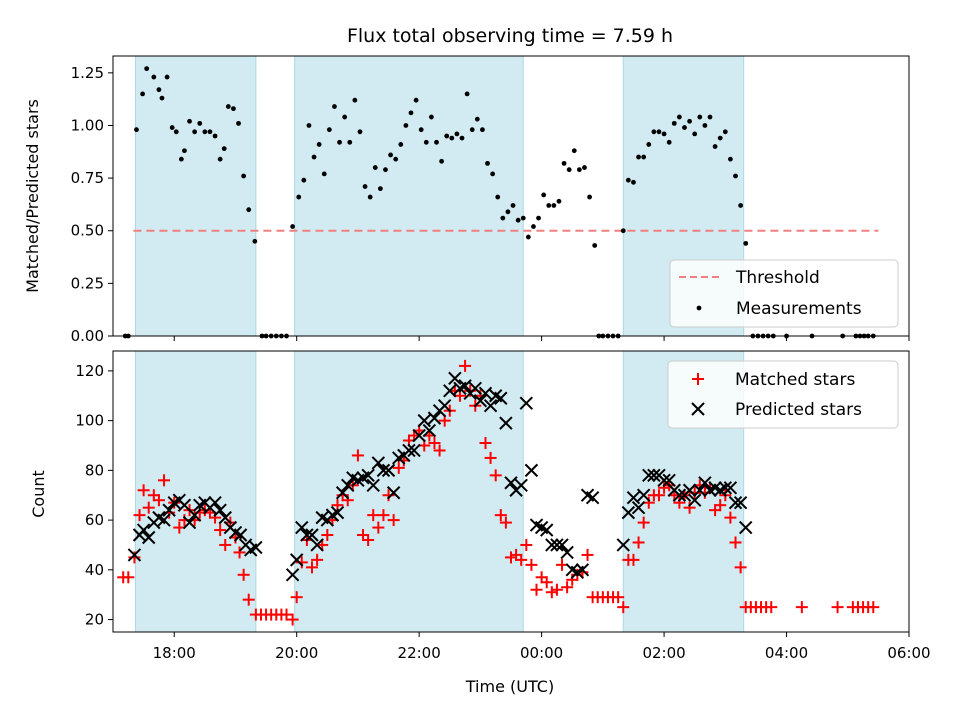 The width and height of the screenshot is (960, 720). I want to click on y-tick-label: 0.00, so click(87, 336).